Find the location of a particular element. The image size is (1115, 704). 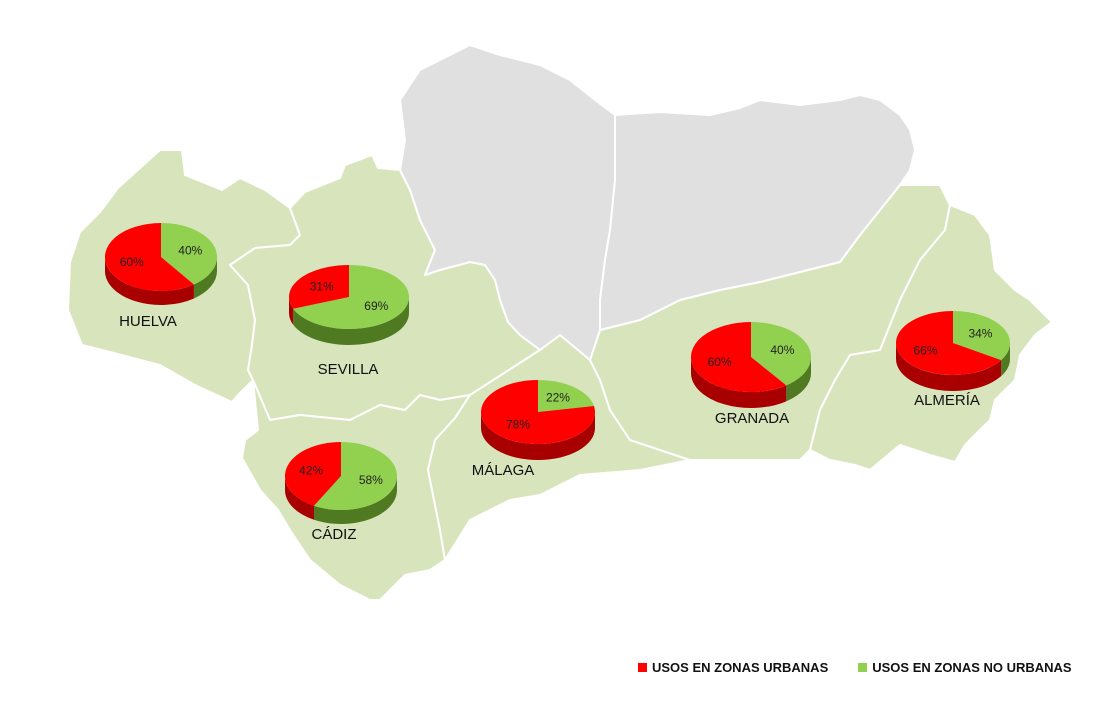

province-label-granada: GRANADA is located at coordinates (752, 418).